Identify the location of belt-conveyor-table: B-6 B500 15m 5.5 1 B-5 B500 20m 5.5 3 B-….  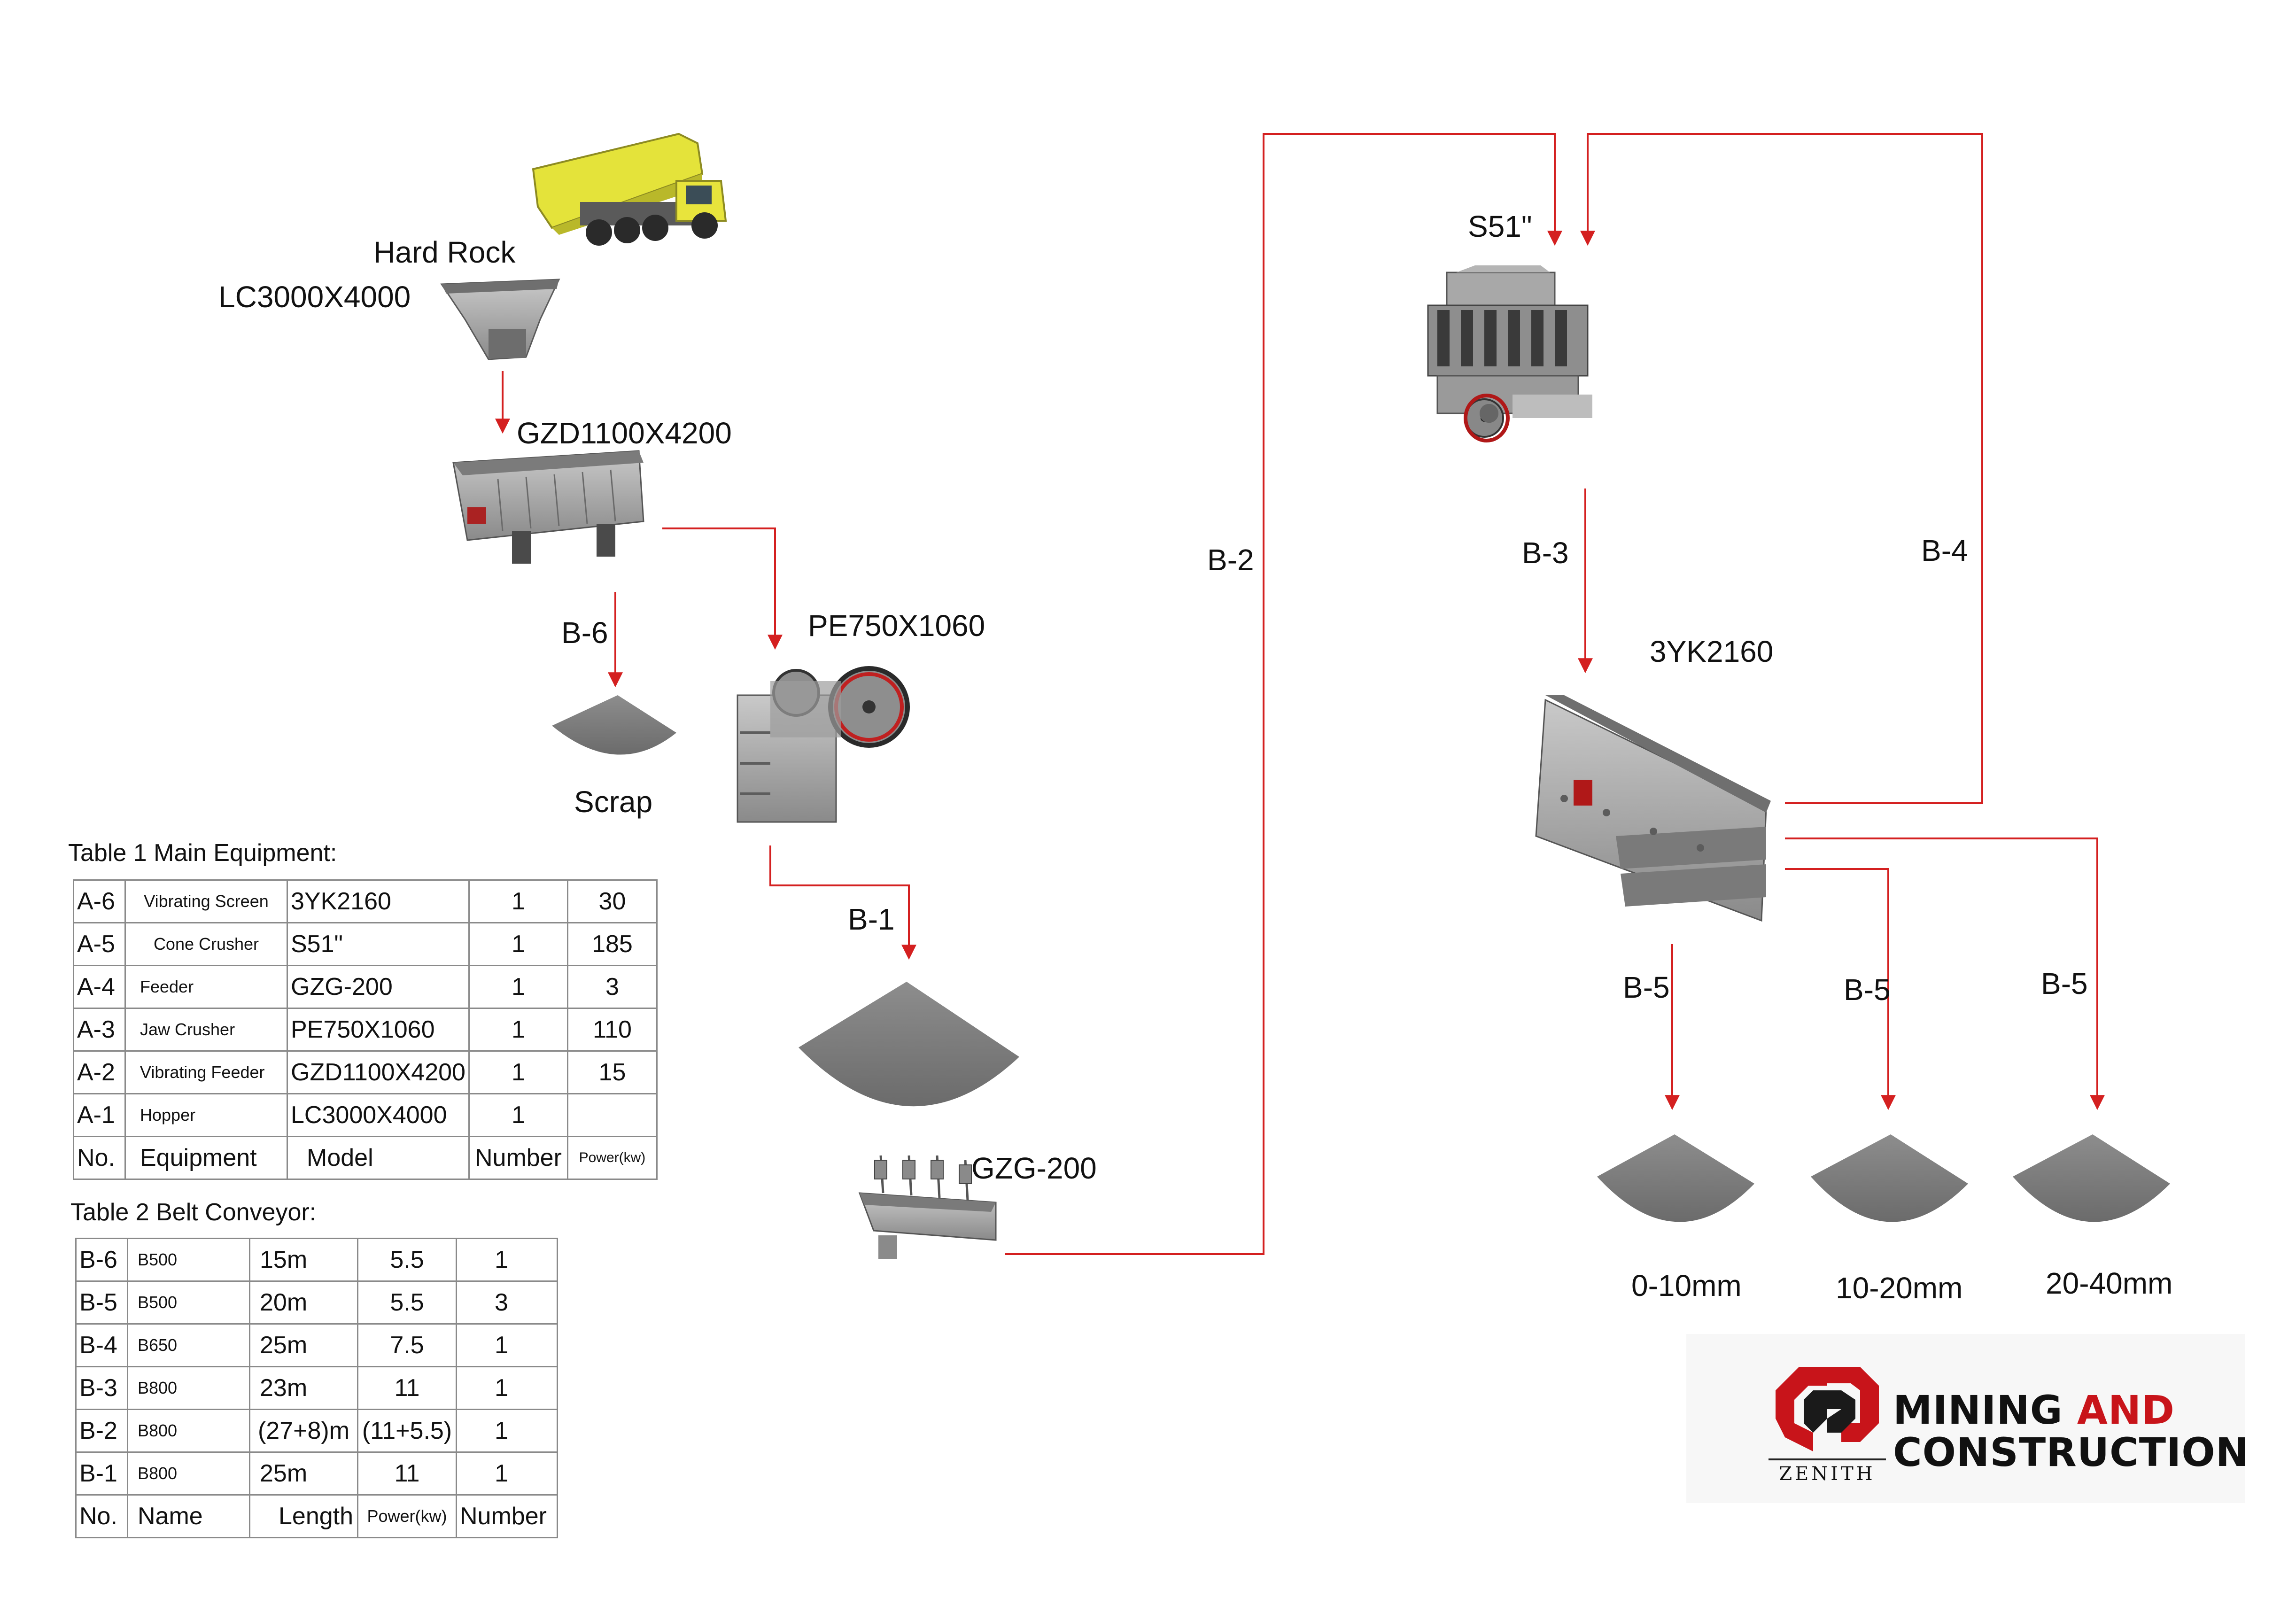
(316, 1388).